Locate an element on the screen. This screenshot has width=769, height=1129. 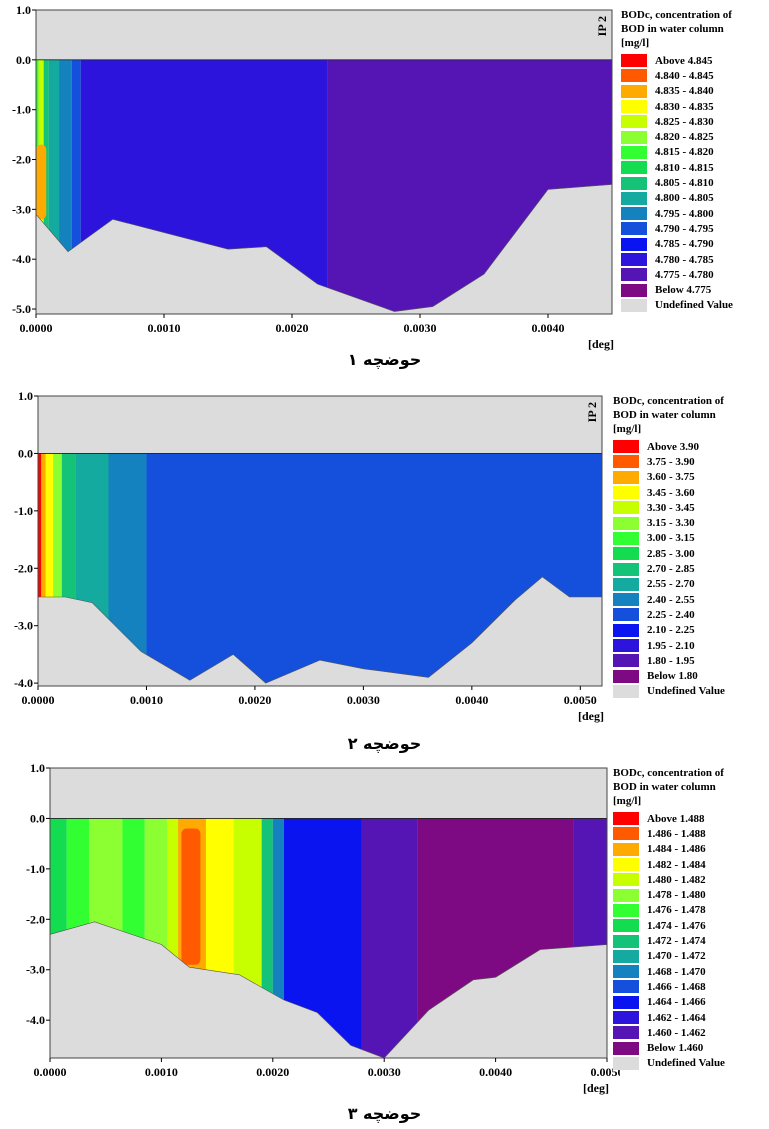
legend-item: 2.70 - 2.85 is located at coordinates (688, 568).